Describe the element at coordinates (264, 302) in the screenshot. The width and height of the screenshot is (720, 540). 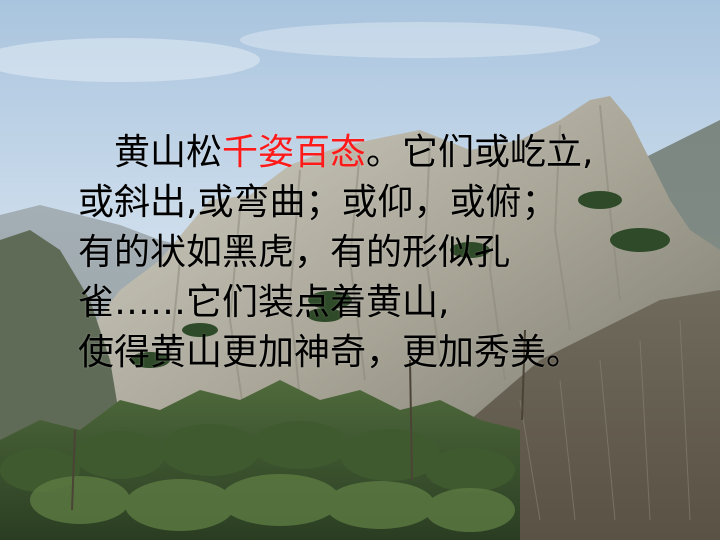
I see `text-line-4: 雀……它们装点着黄山,` at that location.